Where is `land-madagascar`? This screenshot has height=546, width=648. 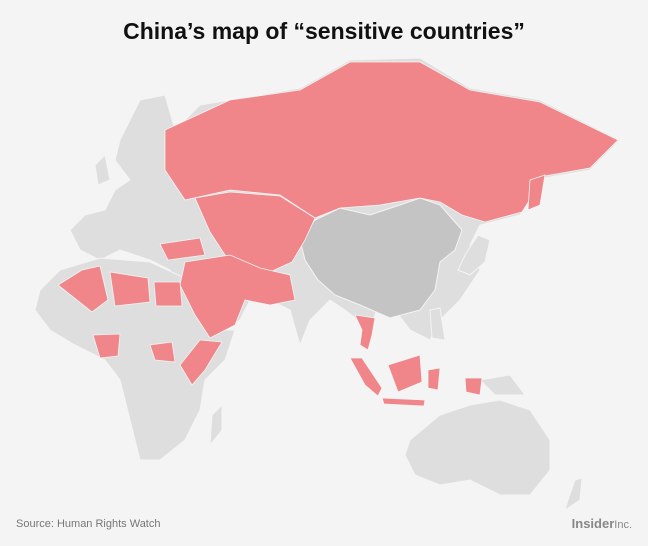
land-madagascar is located at coordinates (216, 425).